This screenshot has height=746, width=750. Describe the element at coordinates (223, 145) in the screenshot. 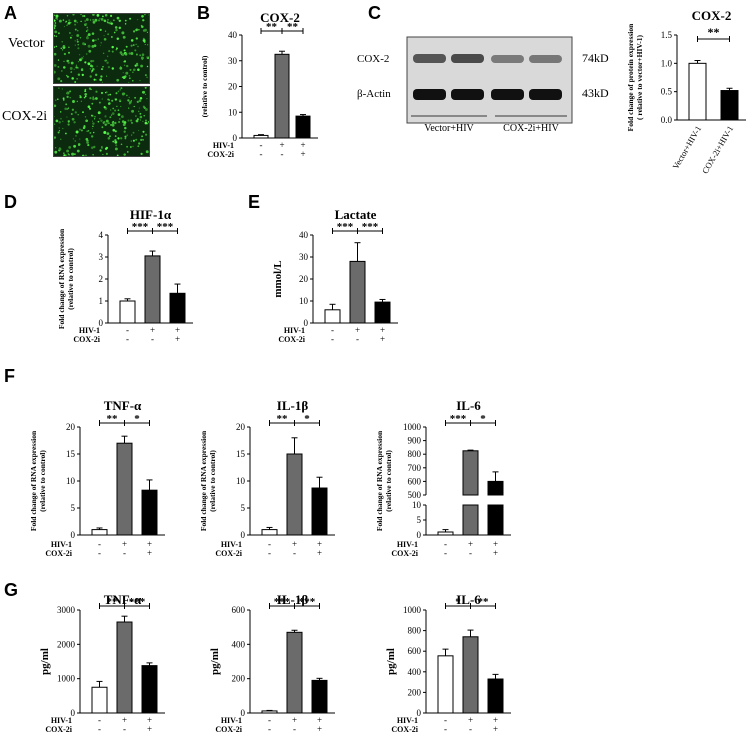

I see `condition-label-hiv: HIV-1` at that location.